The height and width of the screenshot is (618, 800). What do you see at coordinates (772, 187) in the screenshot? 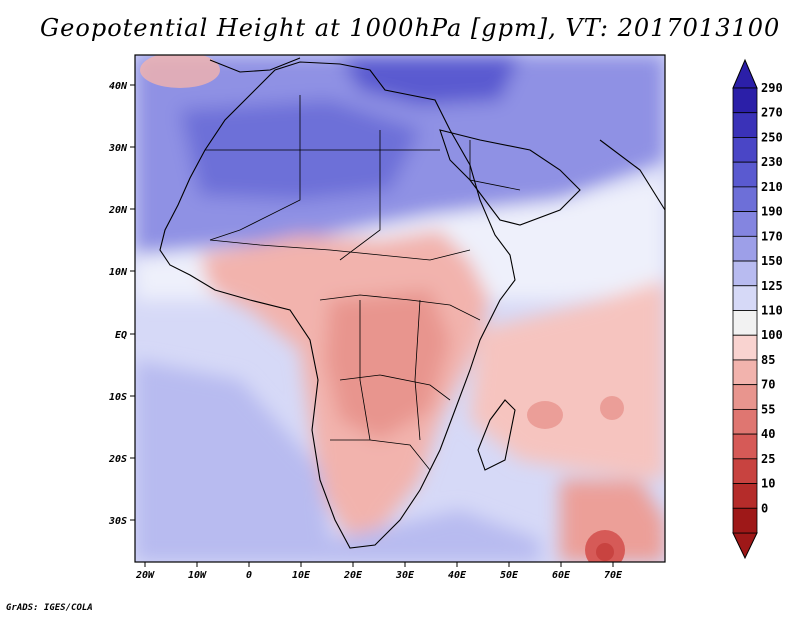
I see `colorbar-label: 210` at bounding box center [772, 187].